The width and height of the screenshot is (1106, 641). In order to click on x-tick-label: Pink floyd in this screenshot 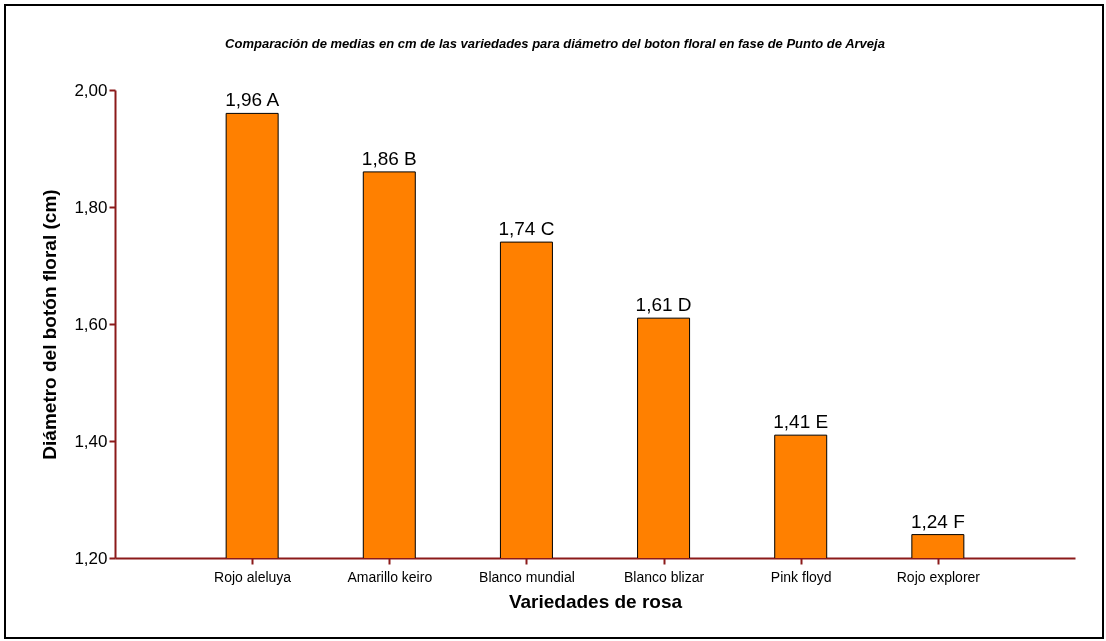, I will do `click(801, 576)`.